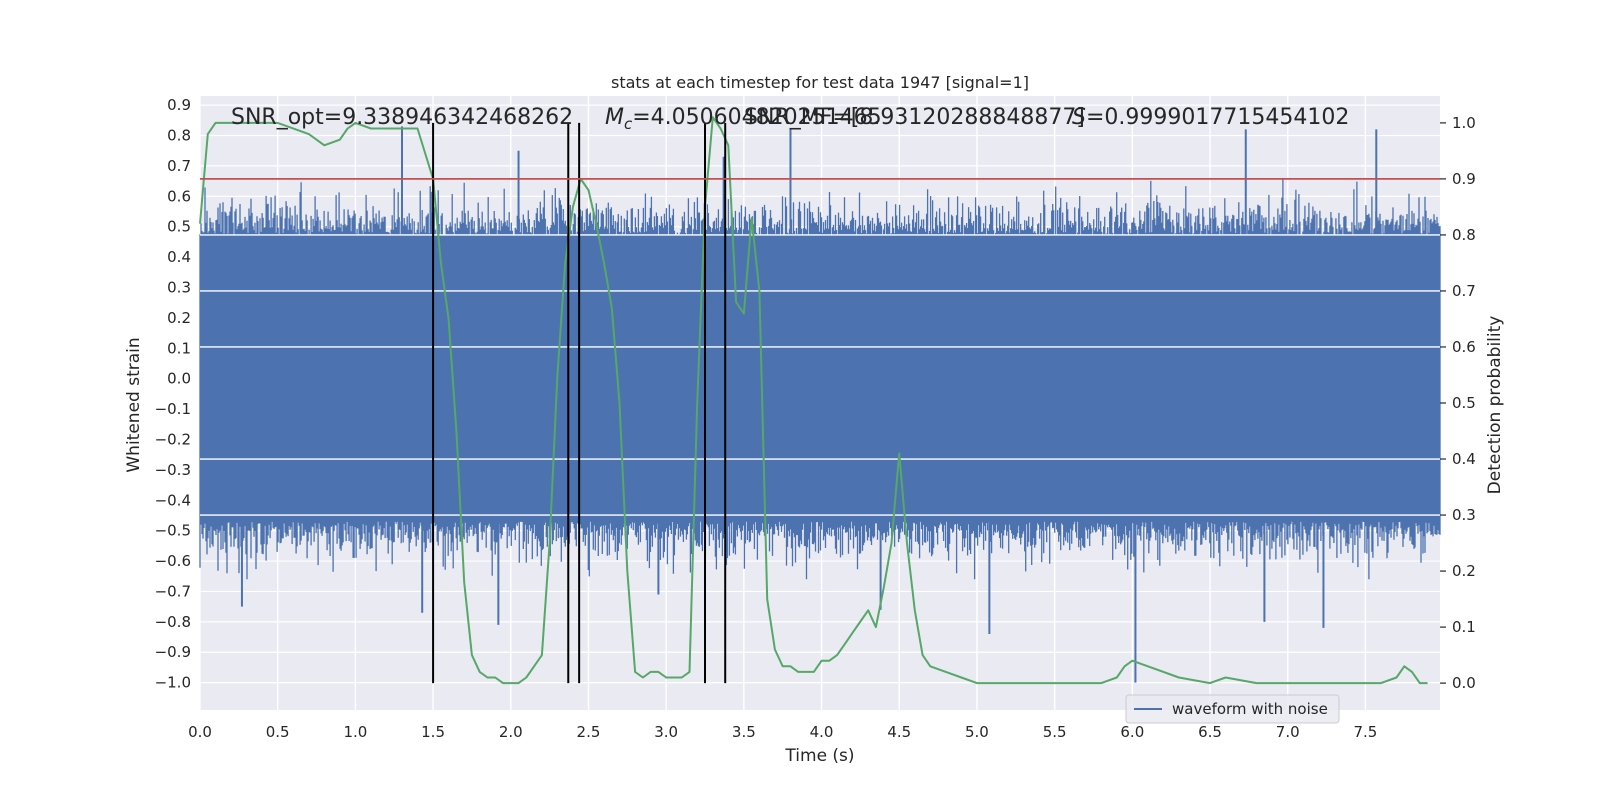 The height and width of the screenshot is (800, 1600). I want to click on y-tick-label-1: 0.8, so click(179, 136).